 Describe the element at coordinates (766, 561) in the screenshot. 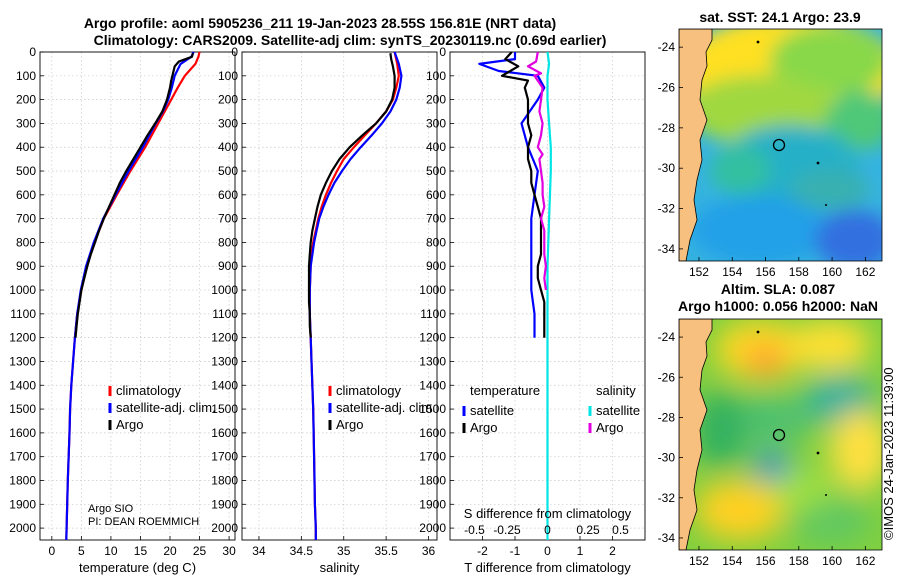

I see `lon-tick-label: 156` at that location.